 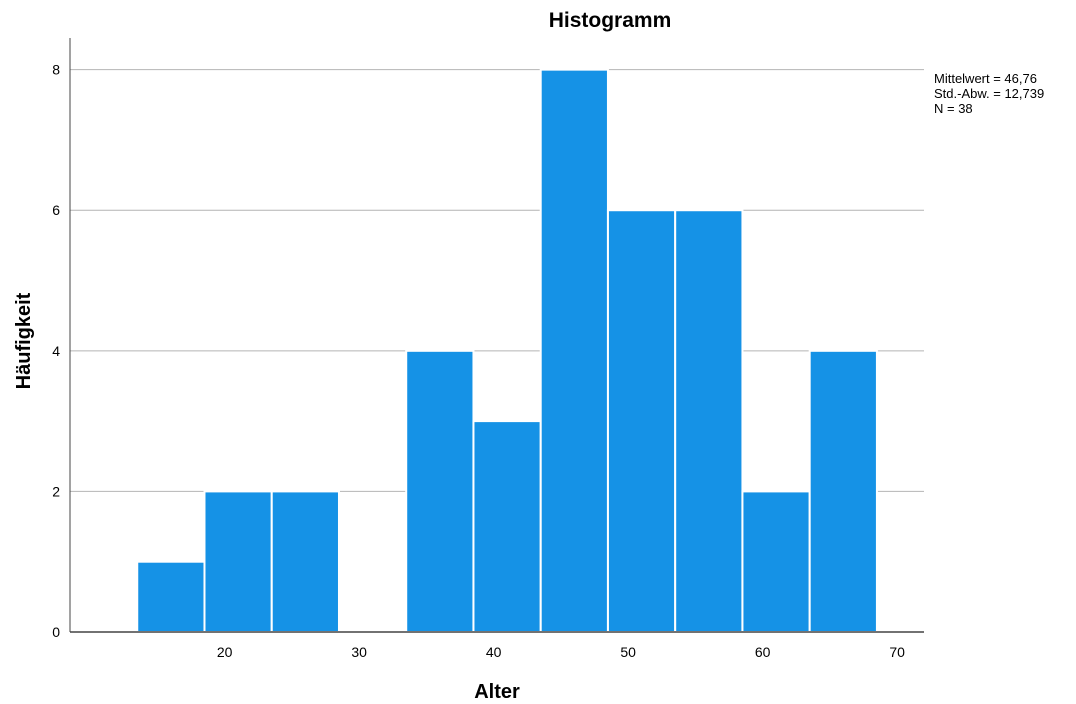 What do you see at coordinates (56, 491) in the screenshot?
I see `y-tick-label: 2` at bounding box center [56, 491].